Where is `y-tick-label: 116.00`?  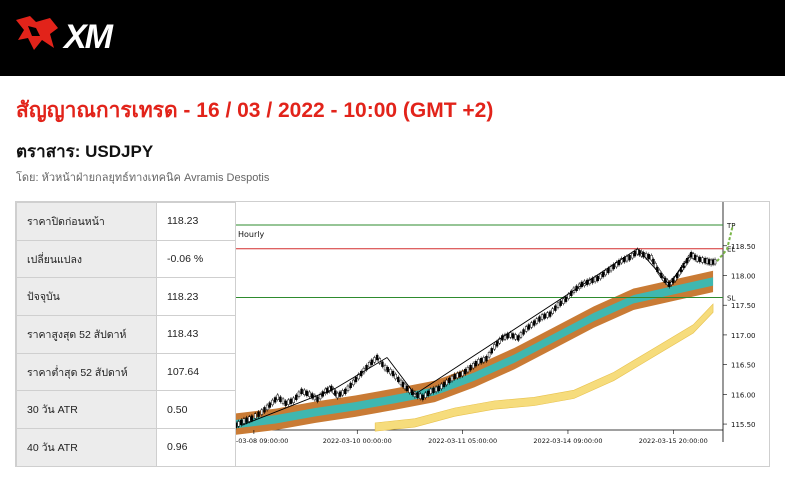 y-tick-label: 116.00 is located at coordinates (743, 395).